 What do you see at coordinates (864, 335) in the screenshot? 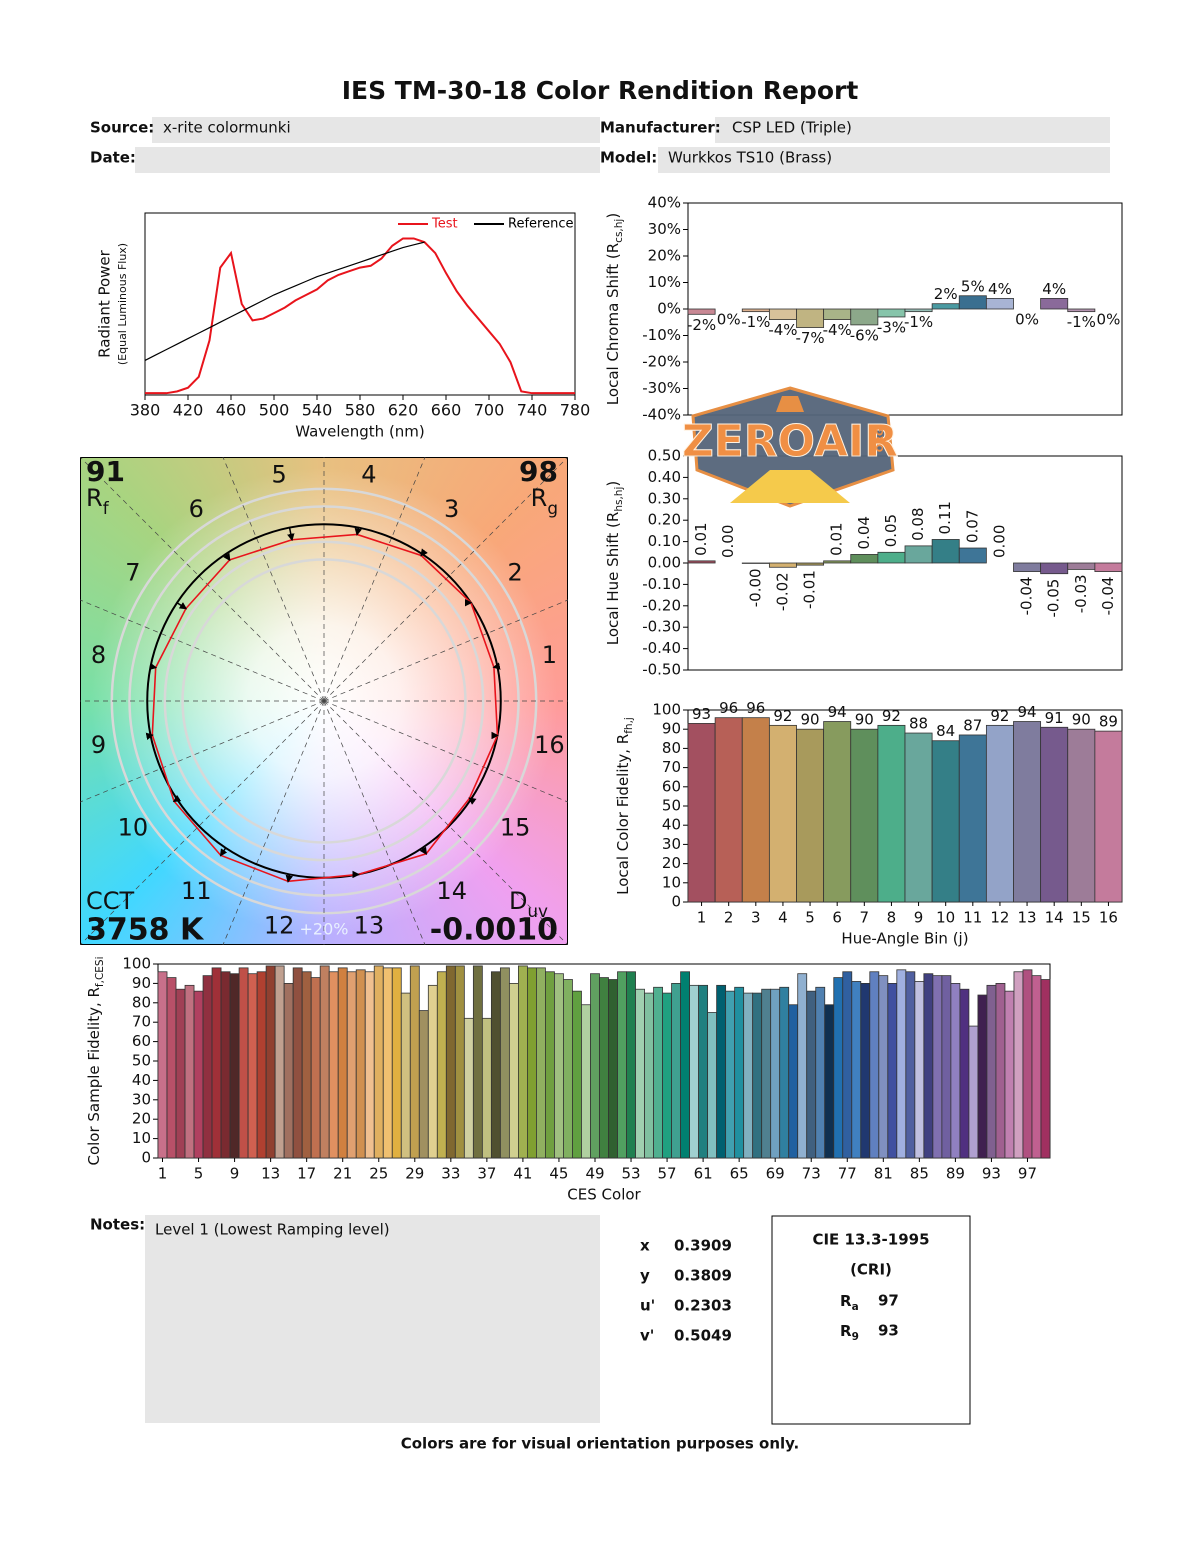
I see `data-label: -6%` at bounding box center [864, 335].